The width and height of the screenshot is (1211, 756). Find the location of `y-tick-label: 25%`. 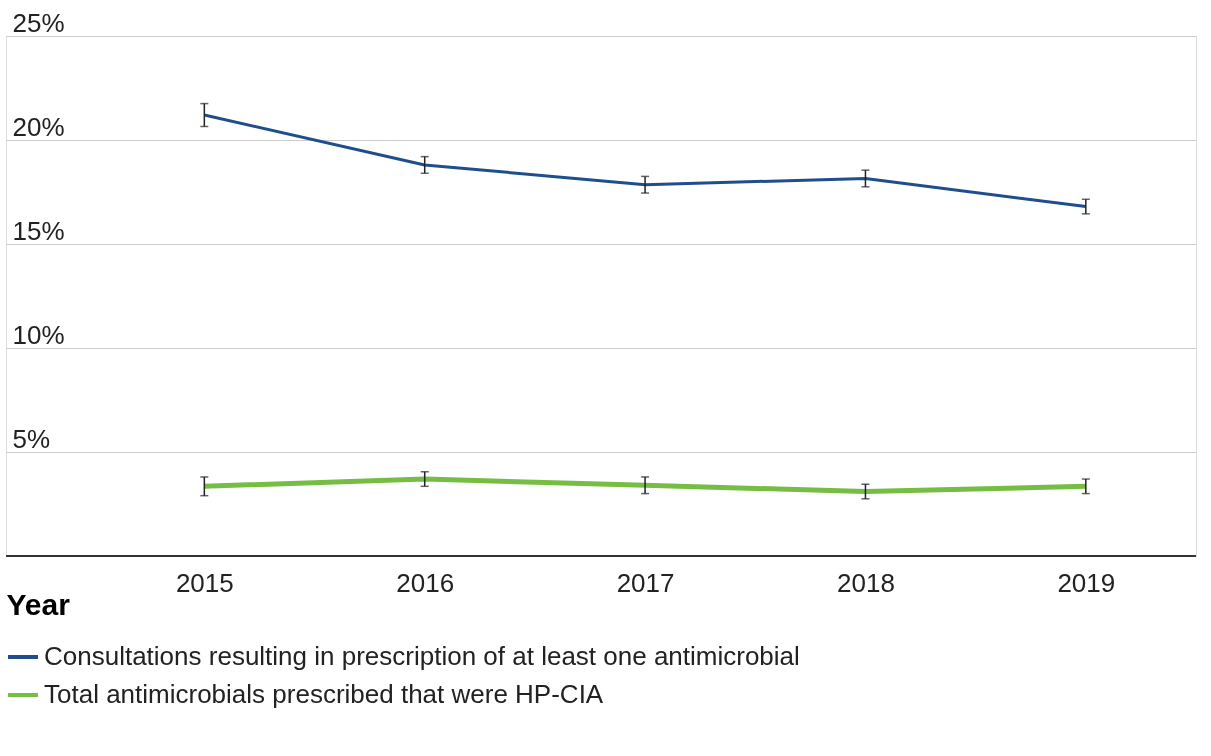

y-tick-label: 25% is located at coordinates (38, 22).